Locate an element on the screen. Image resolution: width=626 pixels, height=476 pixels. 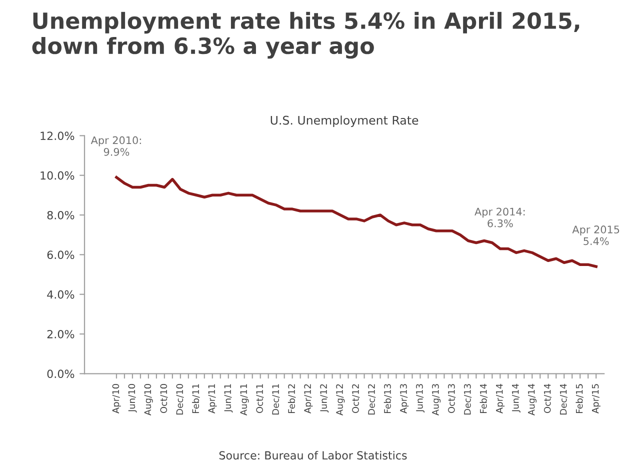
x-tick-label: Jun/14 is located at coordinates (516, 398).